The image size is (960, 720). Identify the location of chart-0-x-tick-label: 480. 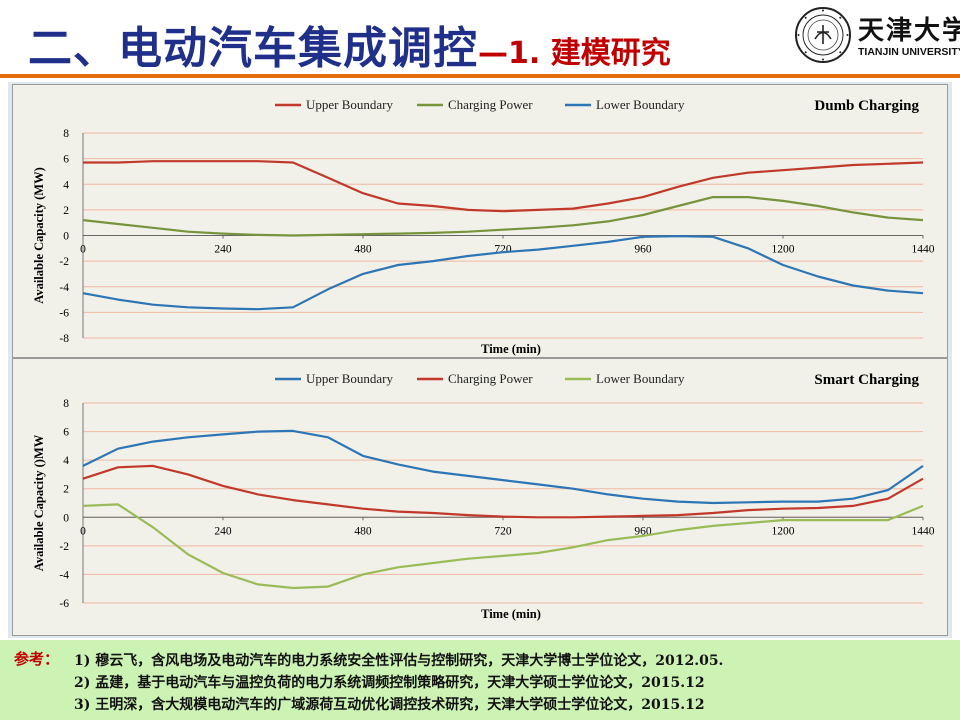
(363, 250).